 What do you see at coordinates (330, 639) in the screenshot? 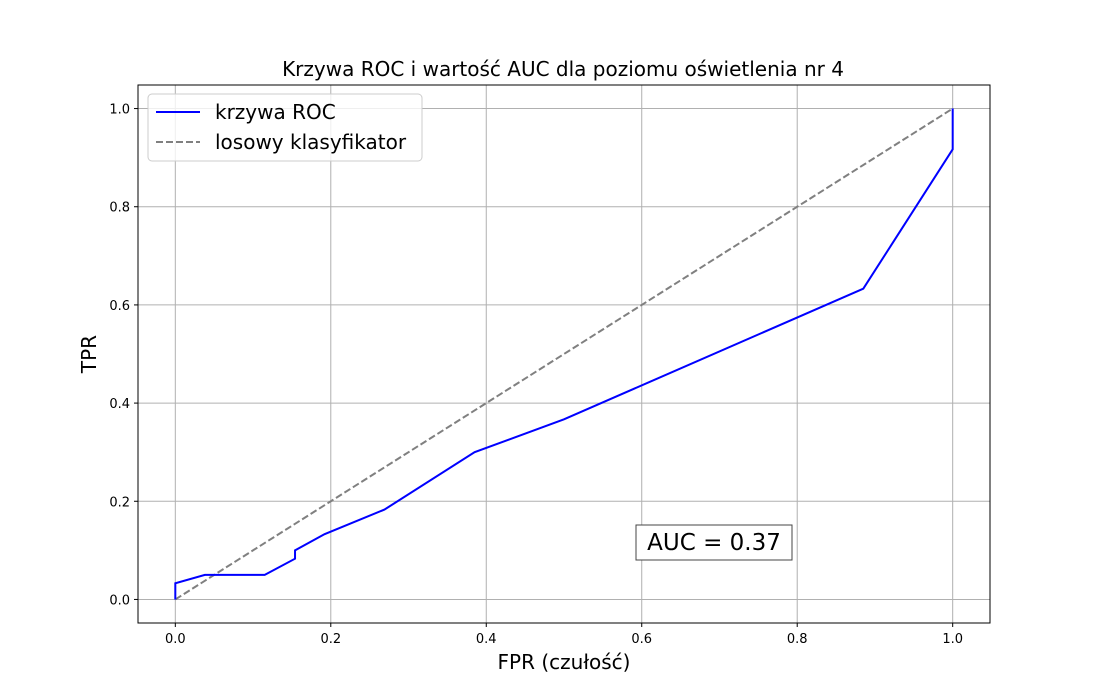
I see `x-tick-label: 0.2` at bounding box center [330, 639].